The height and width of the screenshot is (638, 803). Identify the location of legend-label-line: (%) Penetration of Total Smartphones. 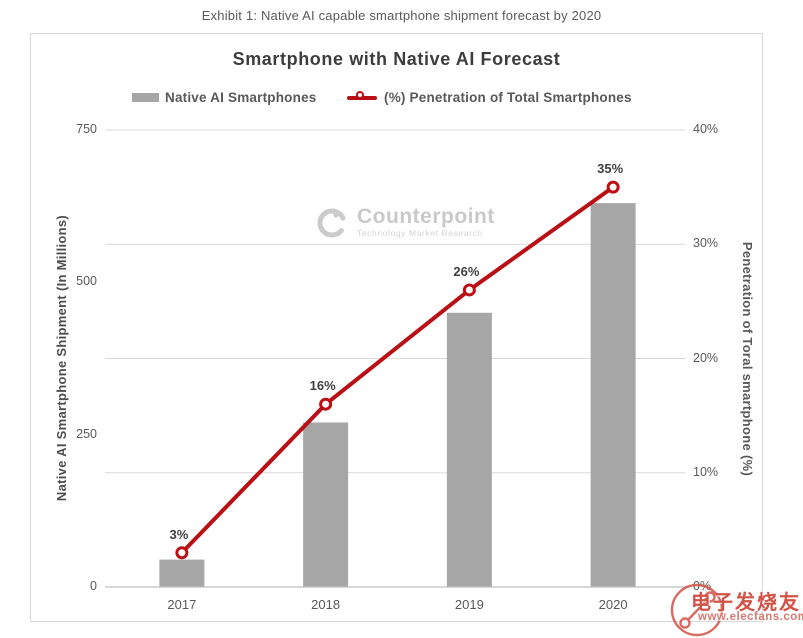
(508, 97).